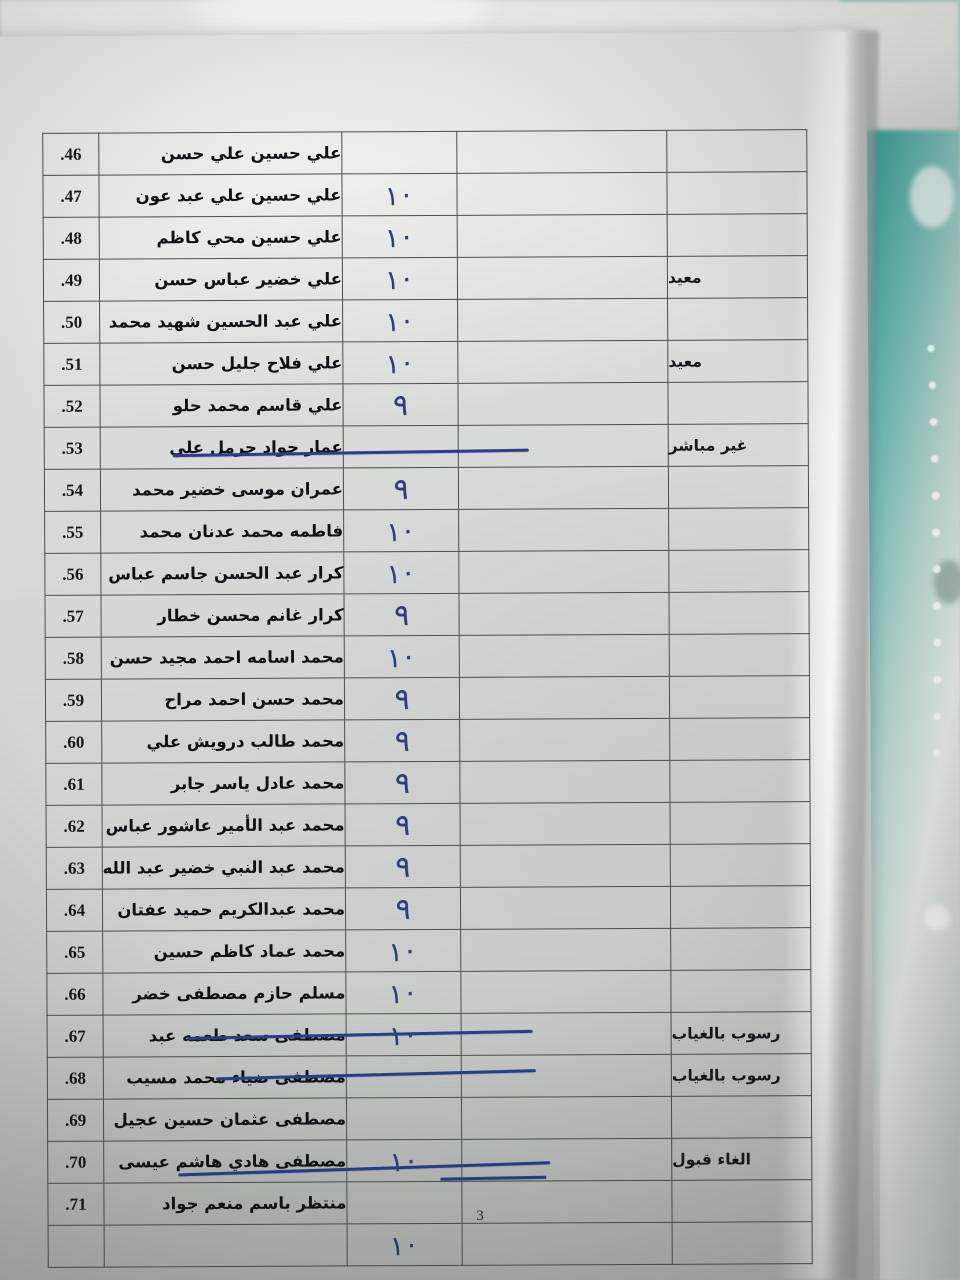  I want to click on table-row: الغاء قبول ١٠ مصطفى هادي هاشم عيسى .70, so click(429, 1160).